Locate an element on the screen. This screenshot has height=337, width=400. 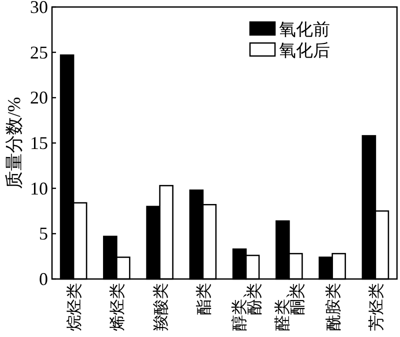
x-tick-label: 羧酸类 is located at coordinates (161, 307).